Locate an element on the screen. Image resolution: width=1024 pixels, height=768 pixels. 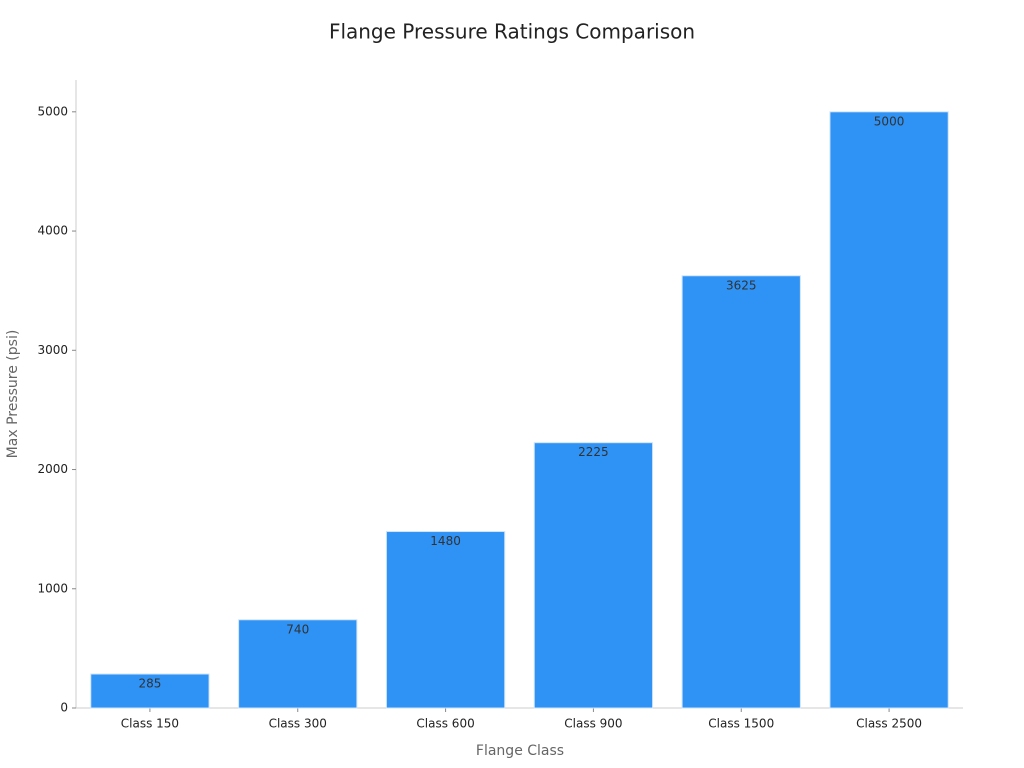
x-tick-label: Class 300 is located at coordinates (298, 724).